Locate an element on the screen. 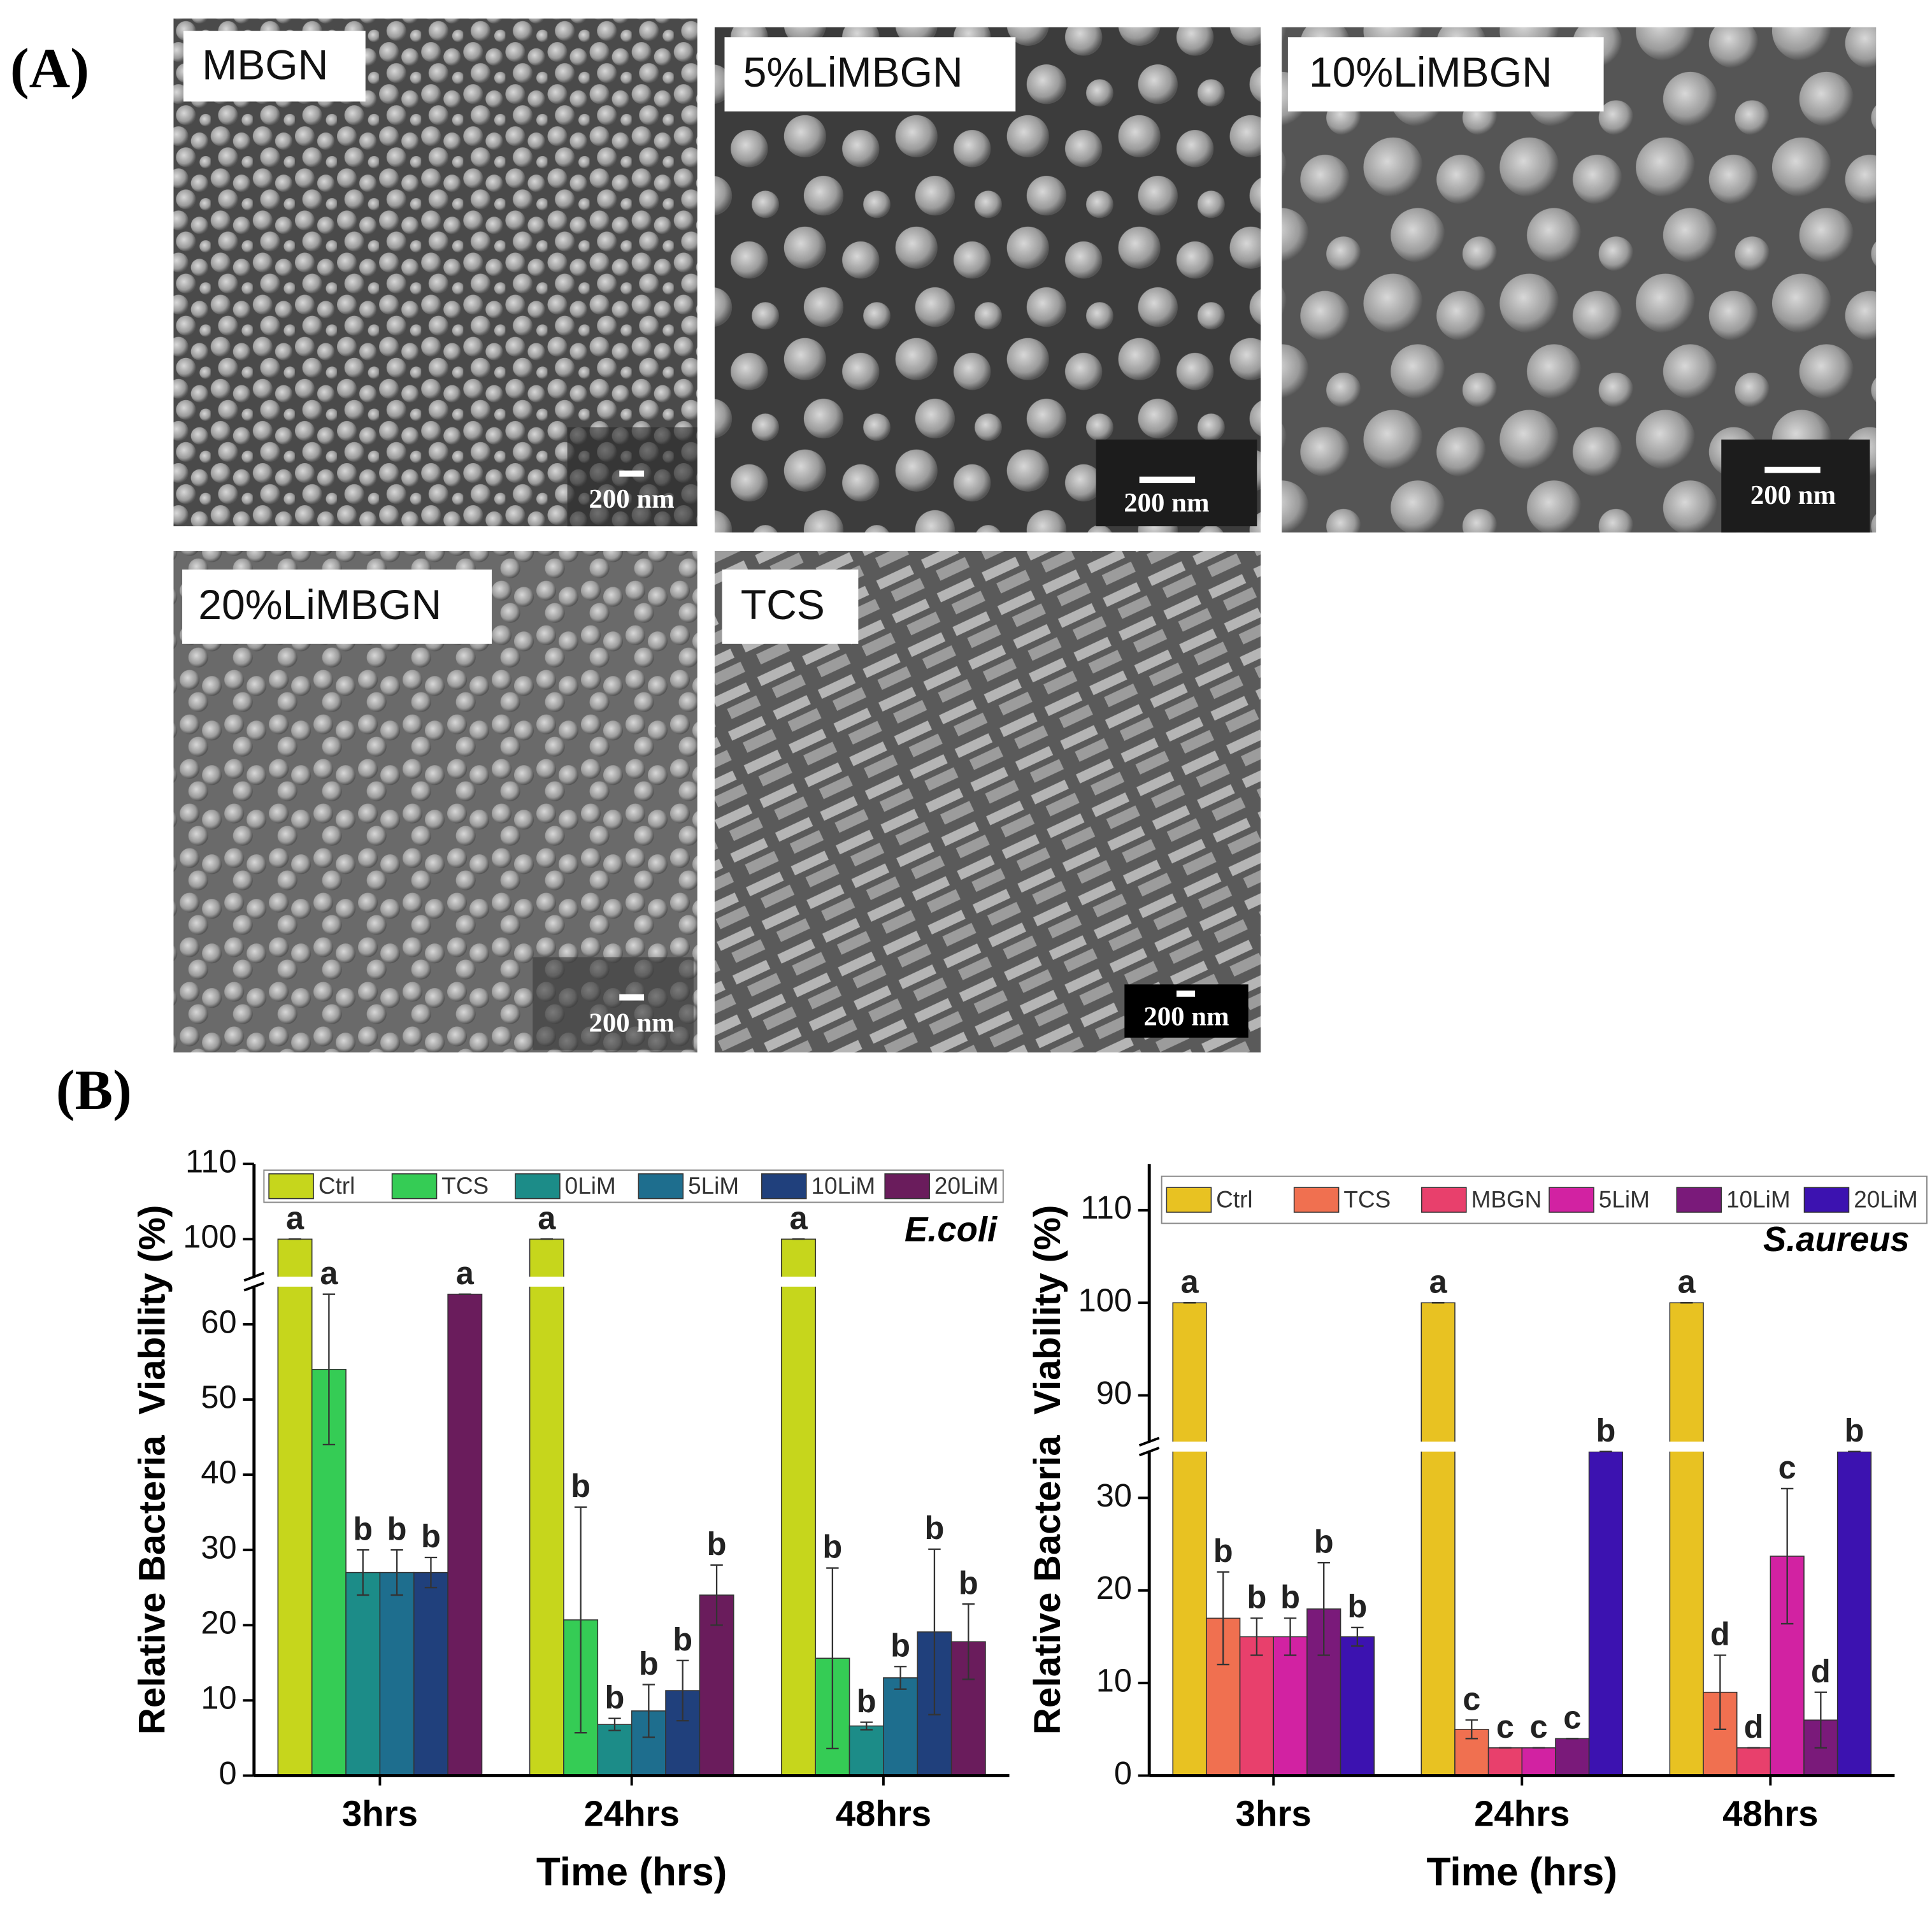 This screenshot has width=1932, height=1918. legend-label: TCS is located at coordinates (465, 1186).